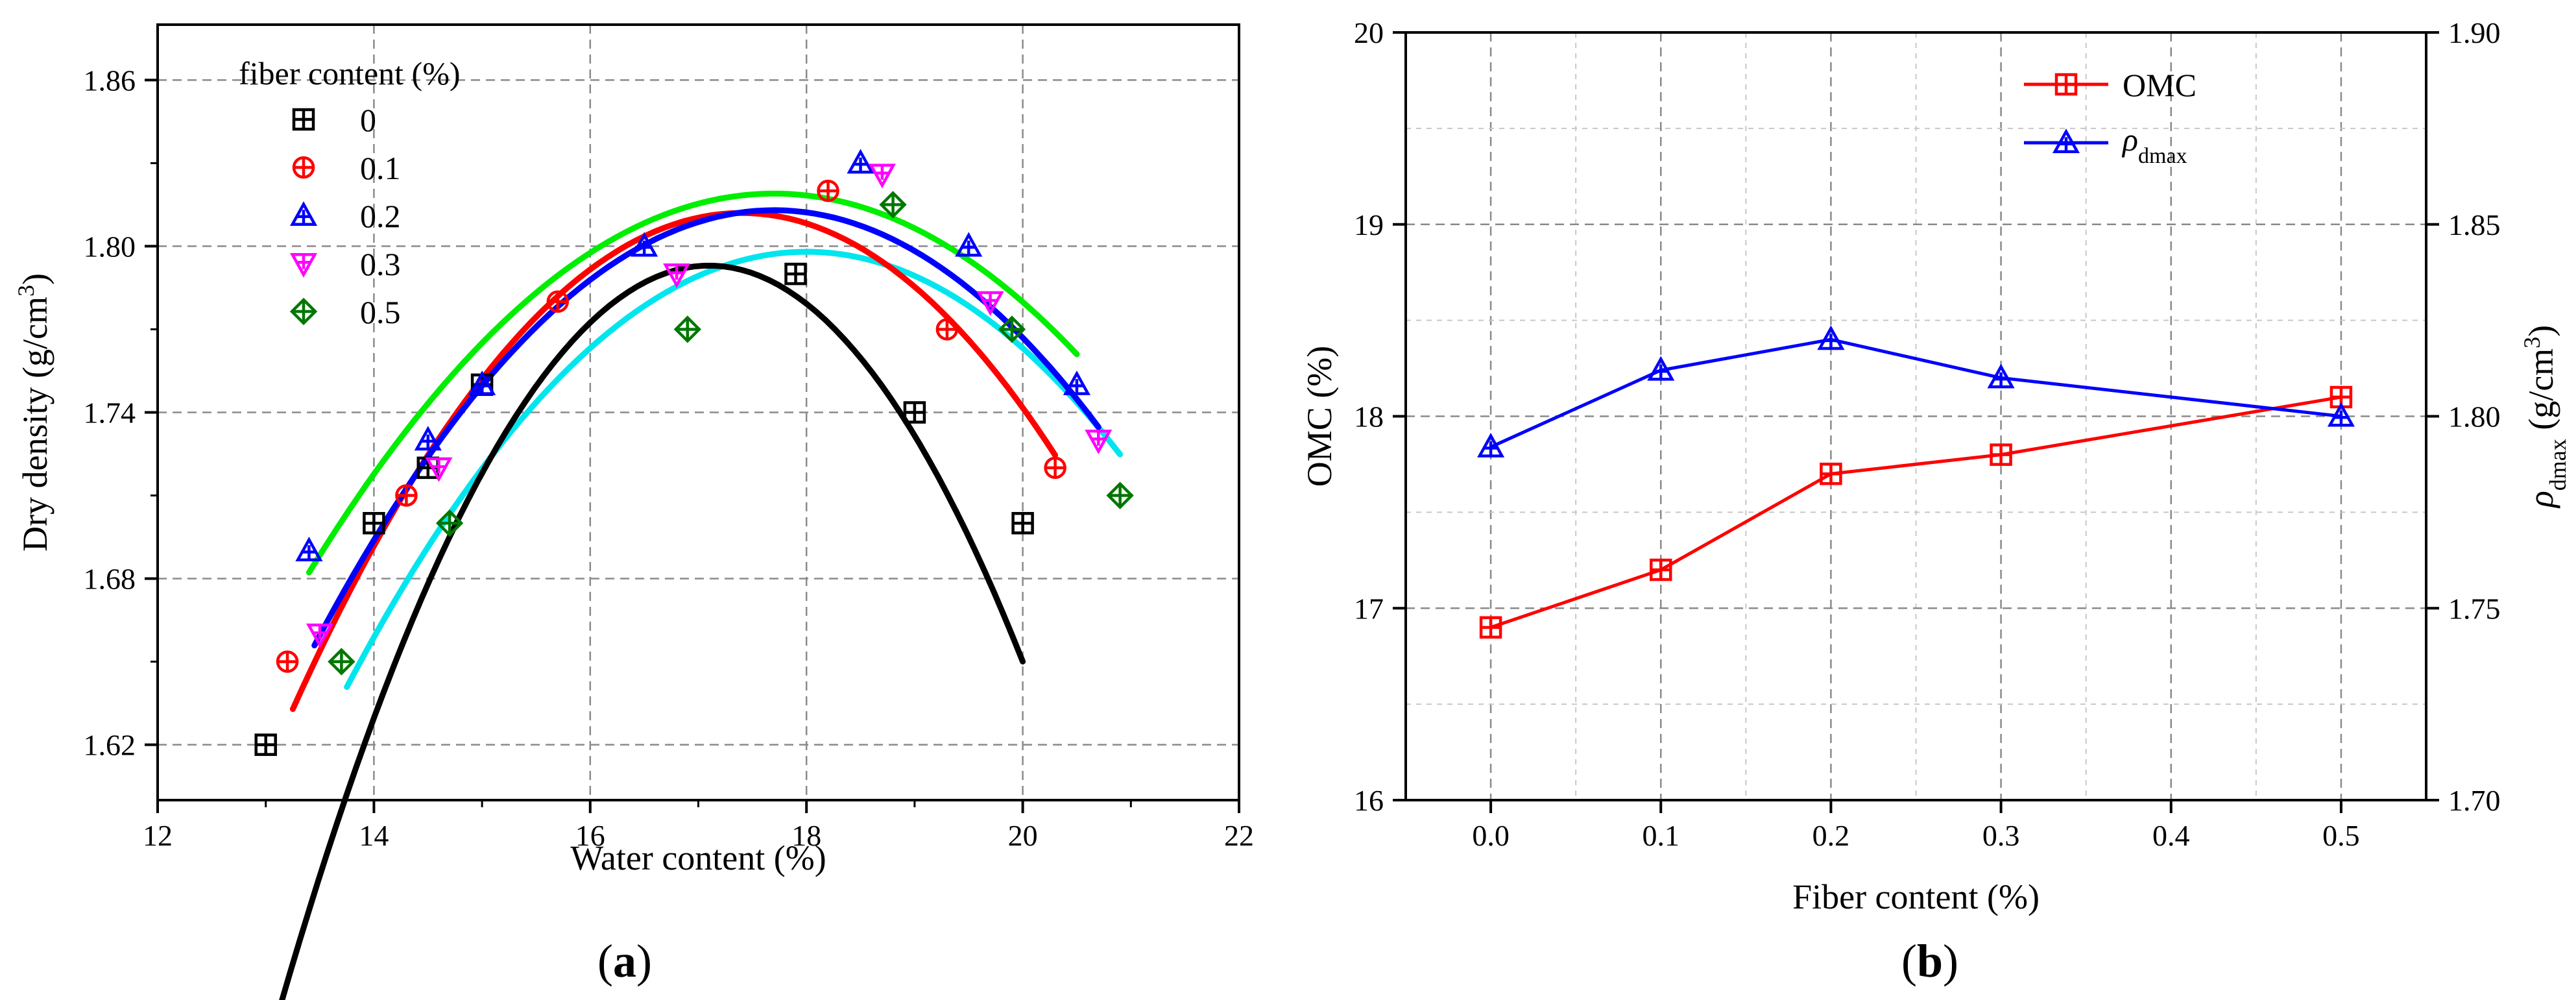  Describe the element at coordinates (1831, 835) in the screenshot. I see `b-xtick-label: 0.2` at that location.